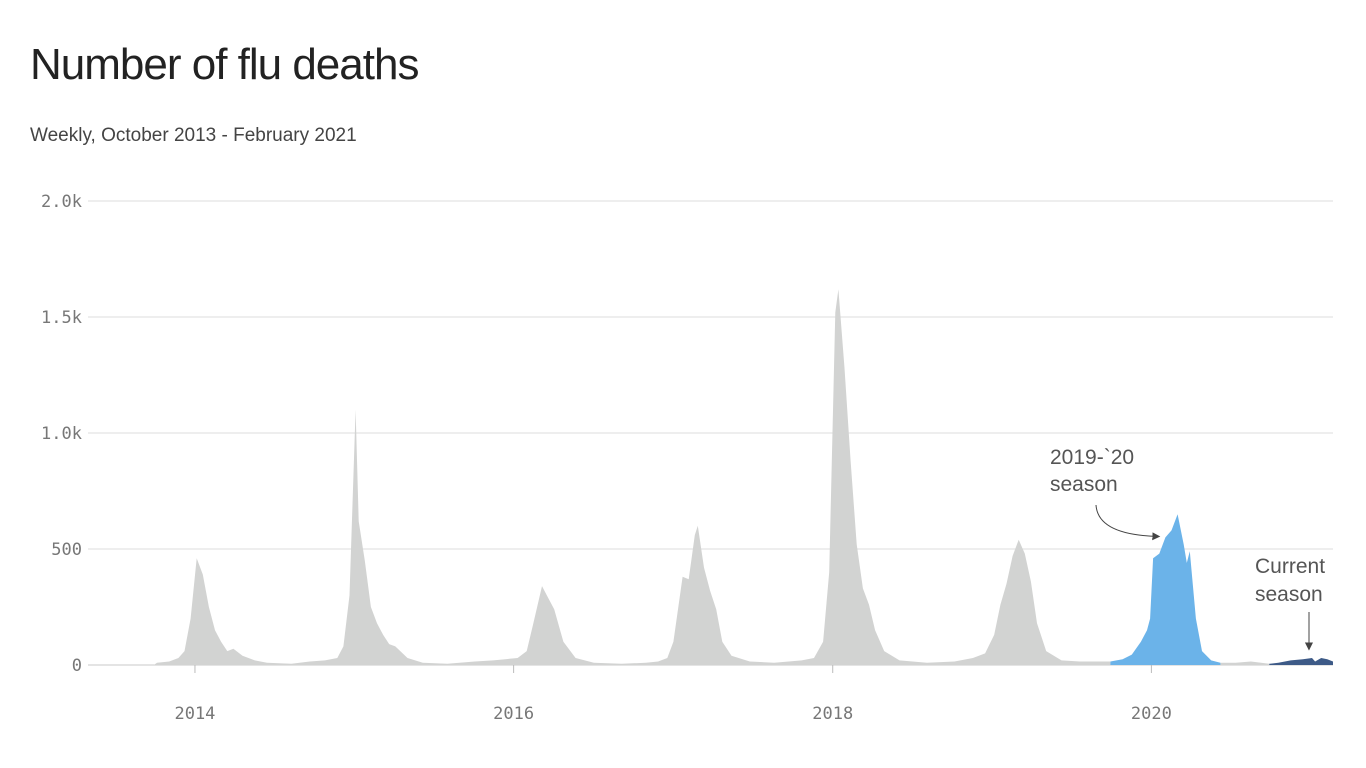 The width and height of the screenshot is (1366, 768). Describe the element at coordinates (61, 202) in the screenshot. I see `y-tick-label: 2.0k` at that location.